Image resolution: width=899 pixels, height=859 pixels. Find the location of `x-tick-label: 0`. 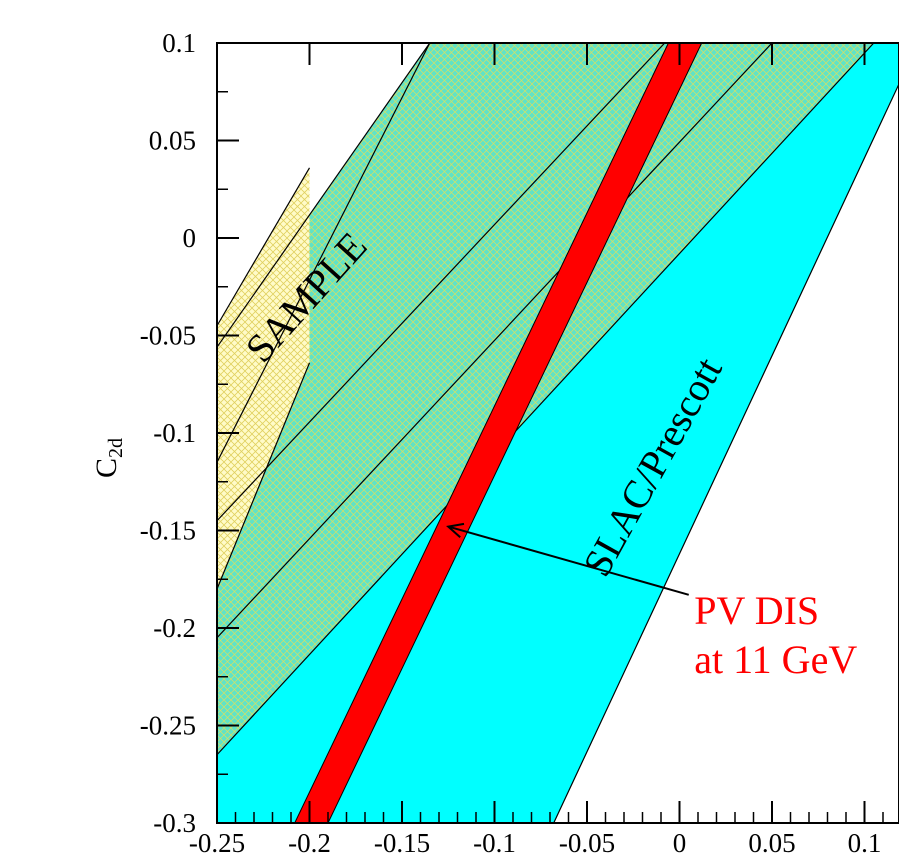

x-tick-label: 0 is located at coordinates (680, 843).